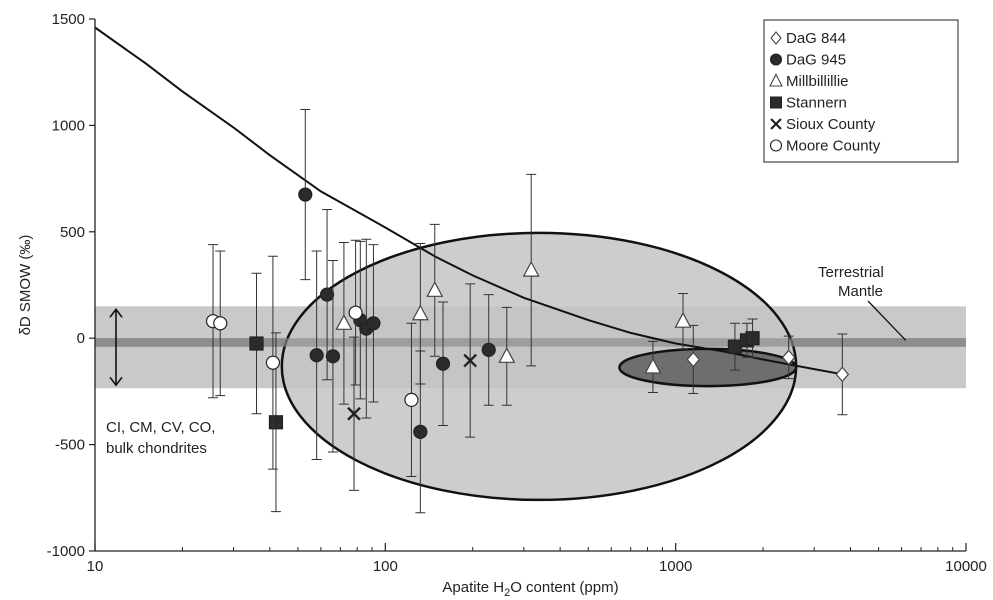 This screenshot has width=993, height=600. What do you see at coordinates (861, 91) in the screenshot?
I see `legend-box` at bounding box center [861, 91].